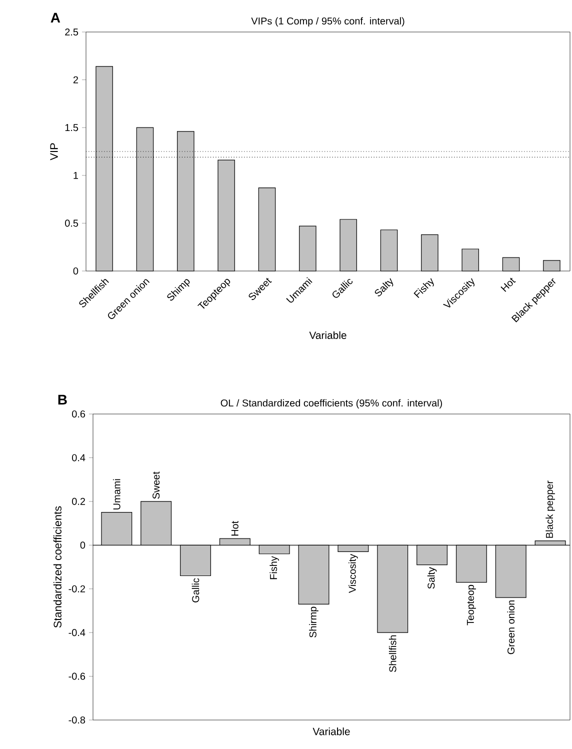 Image resolution: width=572 pixels, height=749 pixels. What do you see at coordinates (331, 403) in the screenshot?
I see `chart-title: OL / Standardized coefficients (95% conf. interval)` at bounding box center [331, 403].